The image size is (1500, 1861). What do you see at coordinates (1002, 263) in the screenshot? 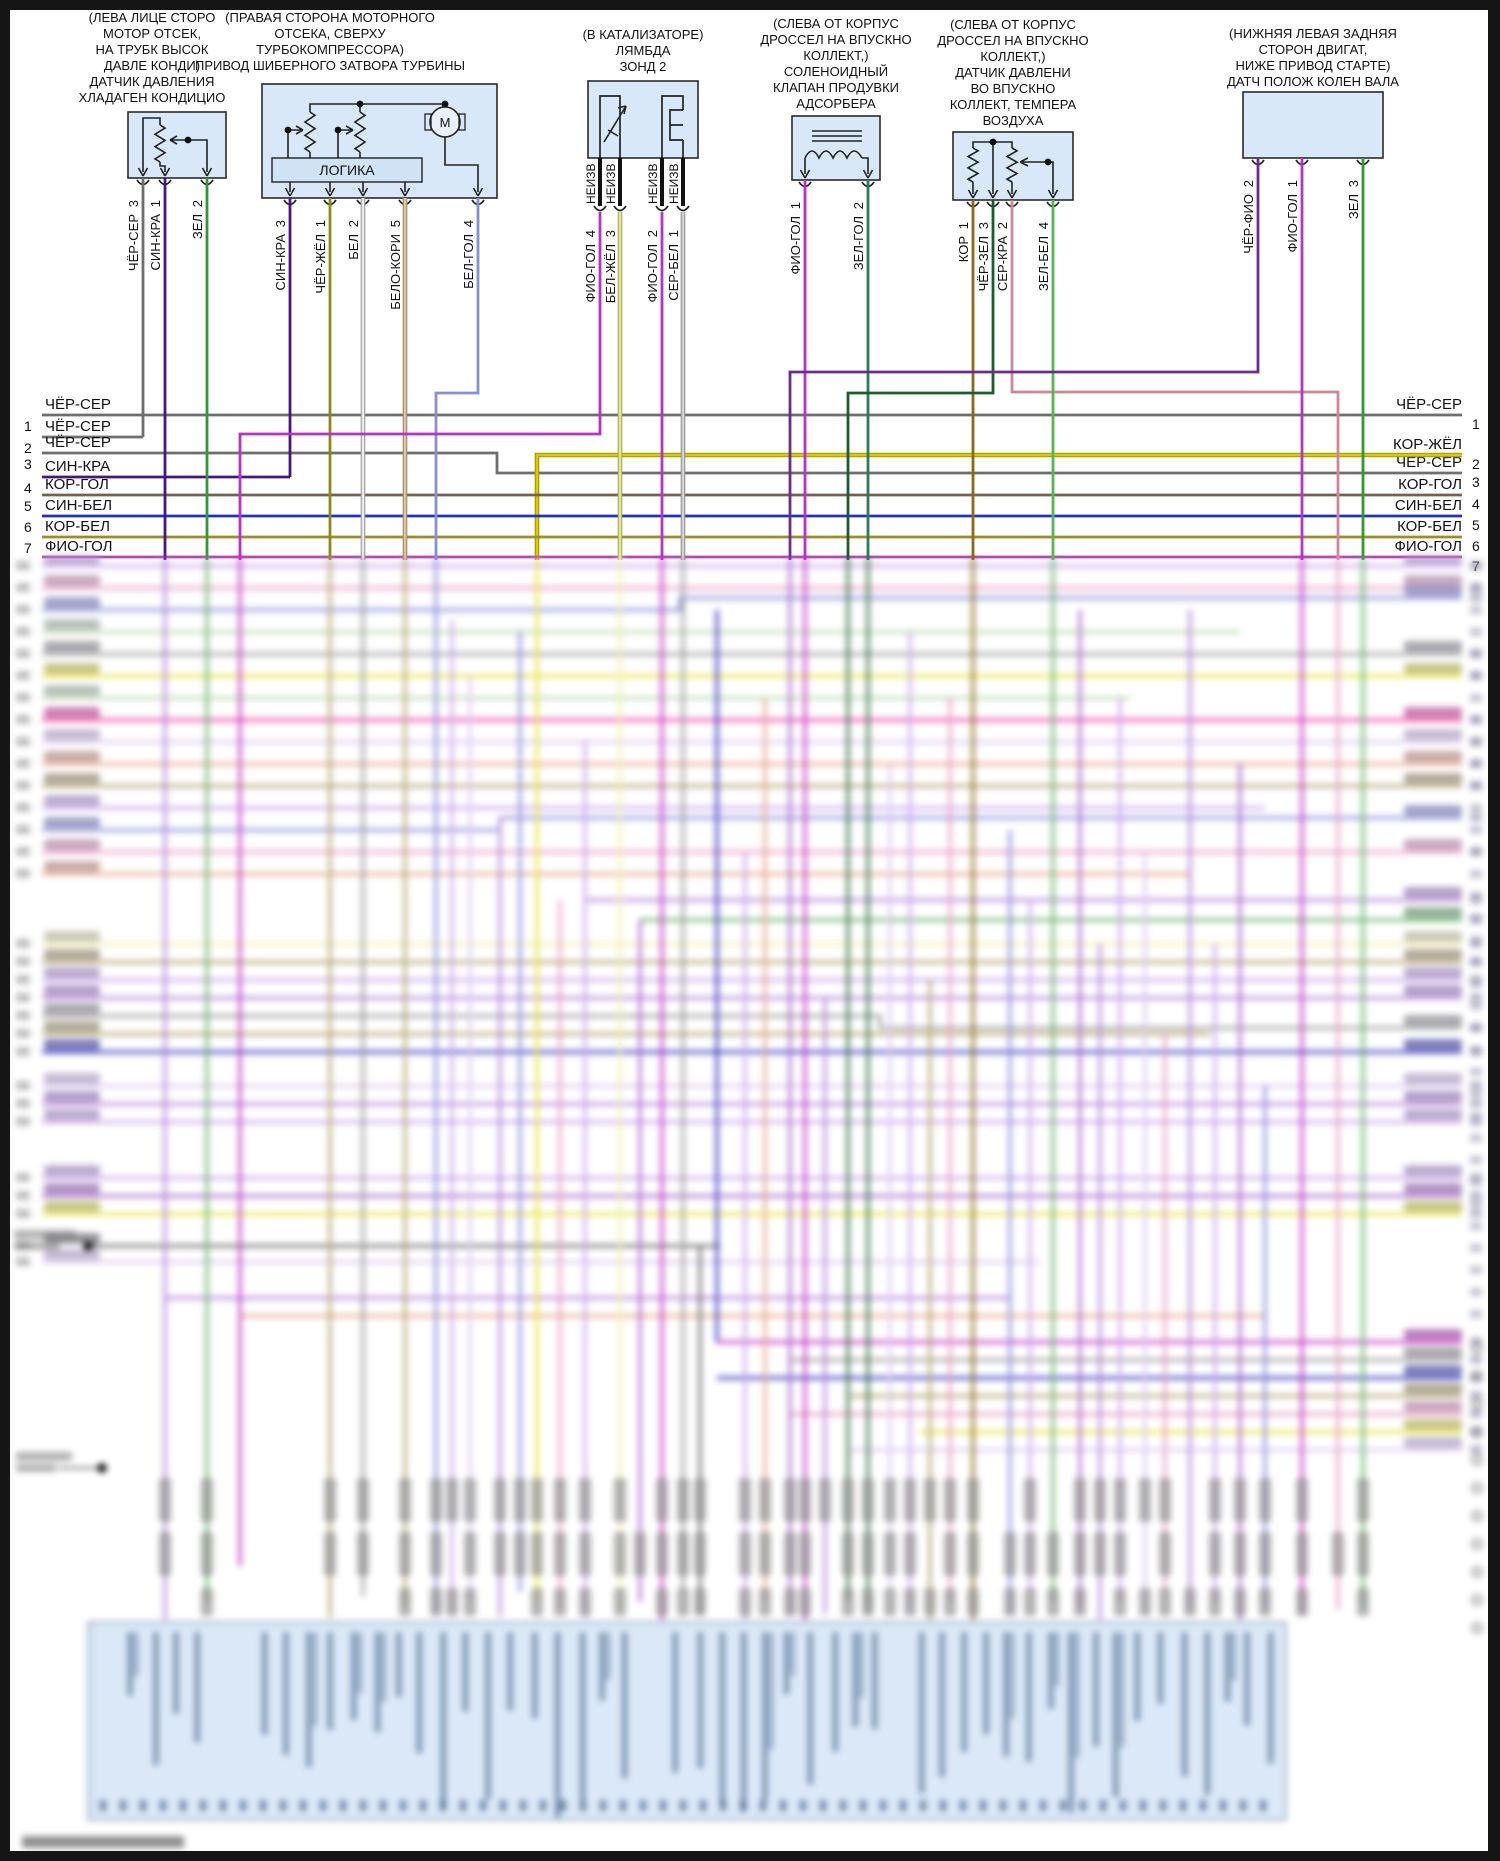
I see `wire-color-label: СЕР-КРА` at bounding box center [1002, 263].